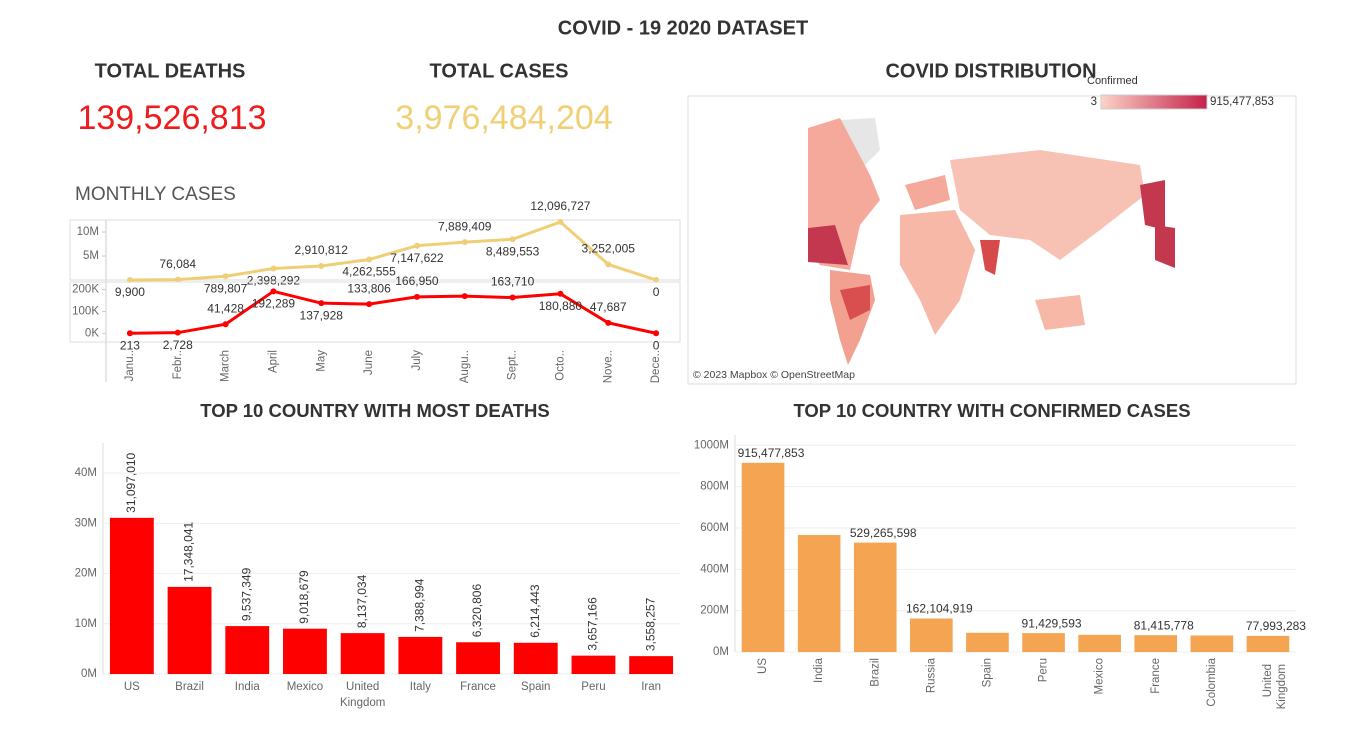  I want to click on x-tick-label: Italy, so click(420, 687).